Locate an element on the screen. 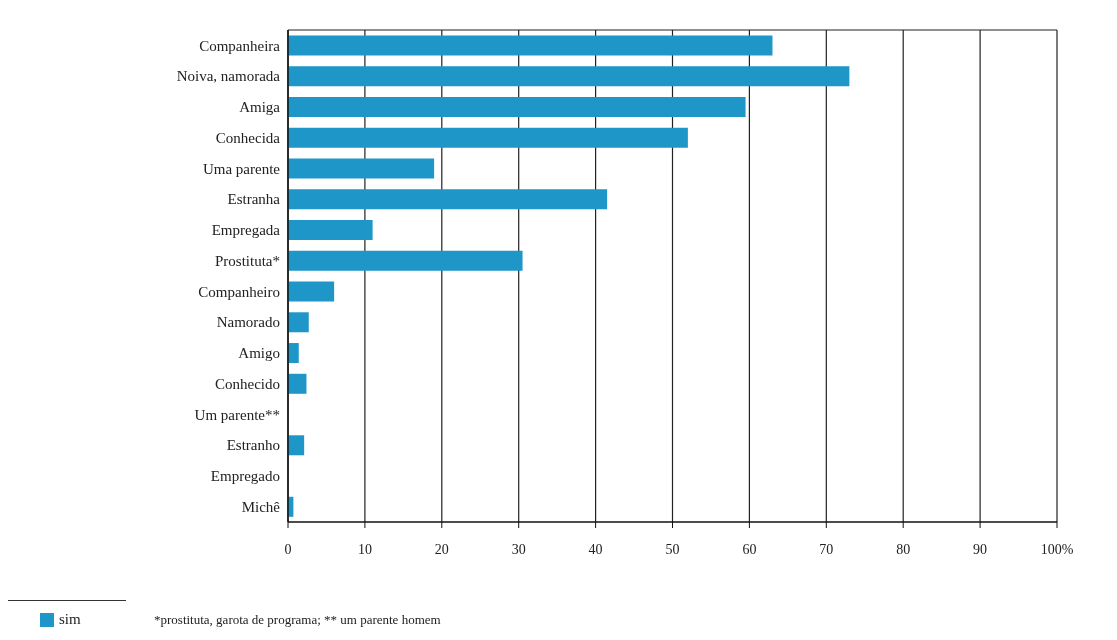 This screenshot has width=1117, height=640. y-tick-label: Companheira is located at coordinates (240, 45).